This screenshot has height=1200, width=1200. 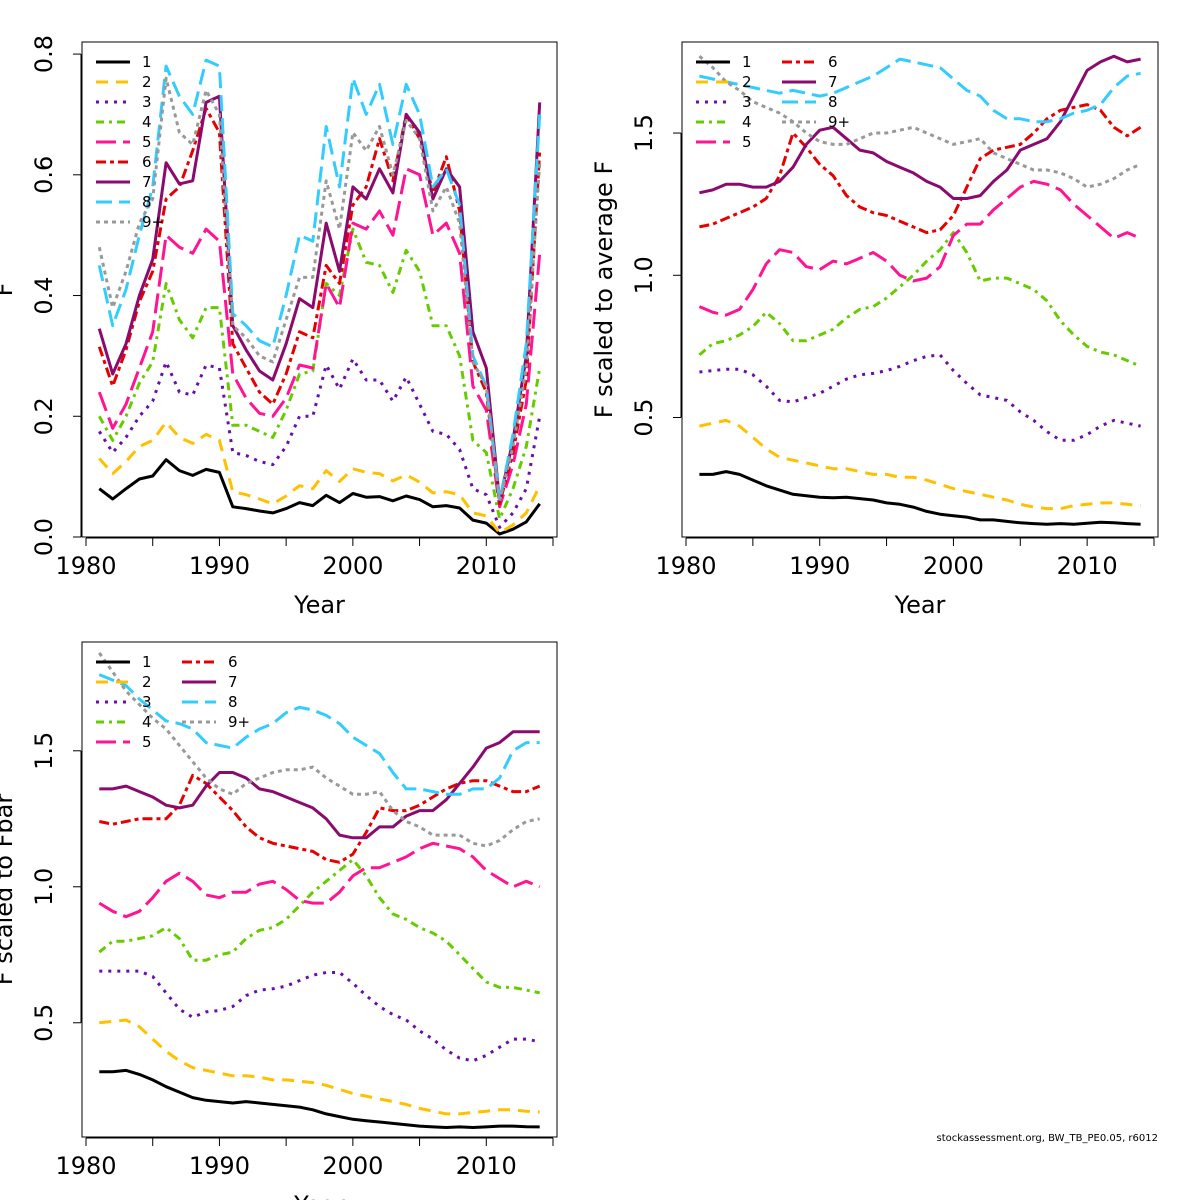 I want to click on y-tick-label: 0.2, so click(x=44, y=416).